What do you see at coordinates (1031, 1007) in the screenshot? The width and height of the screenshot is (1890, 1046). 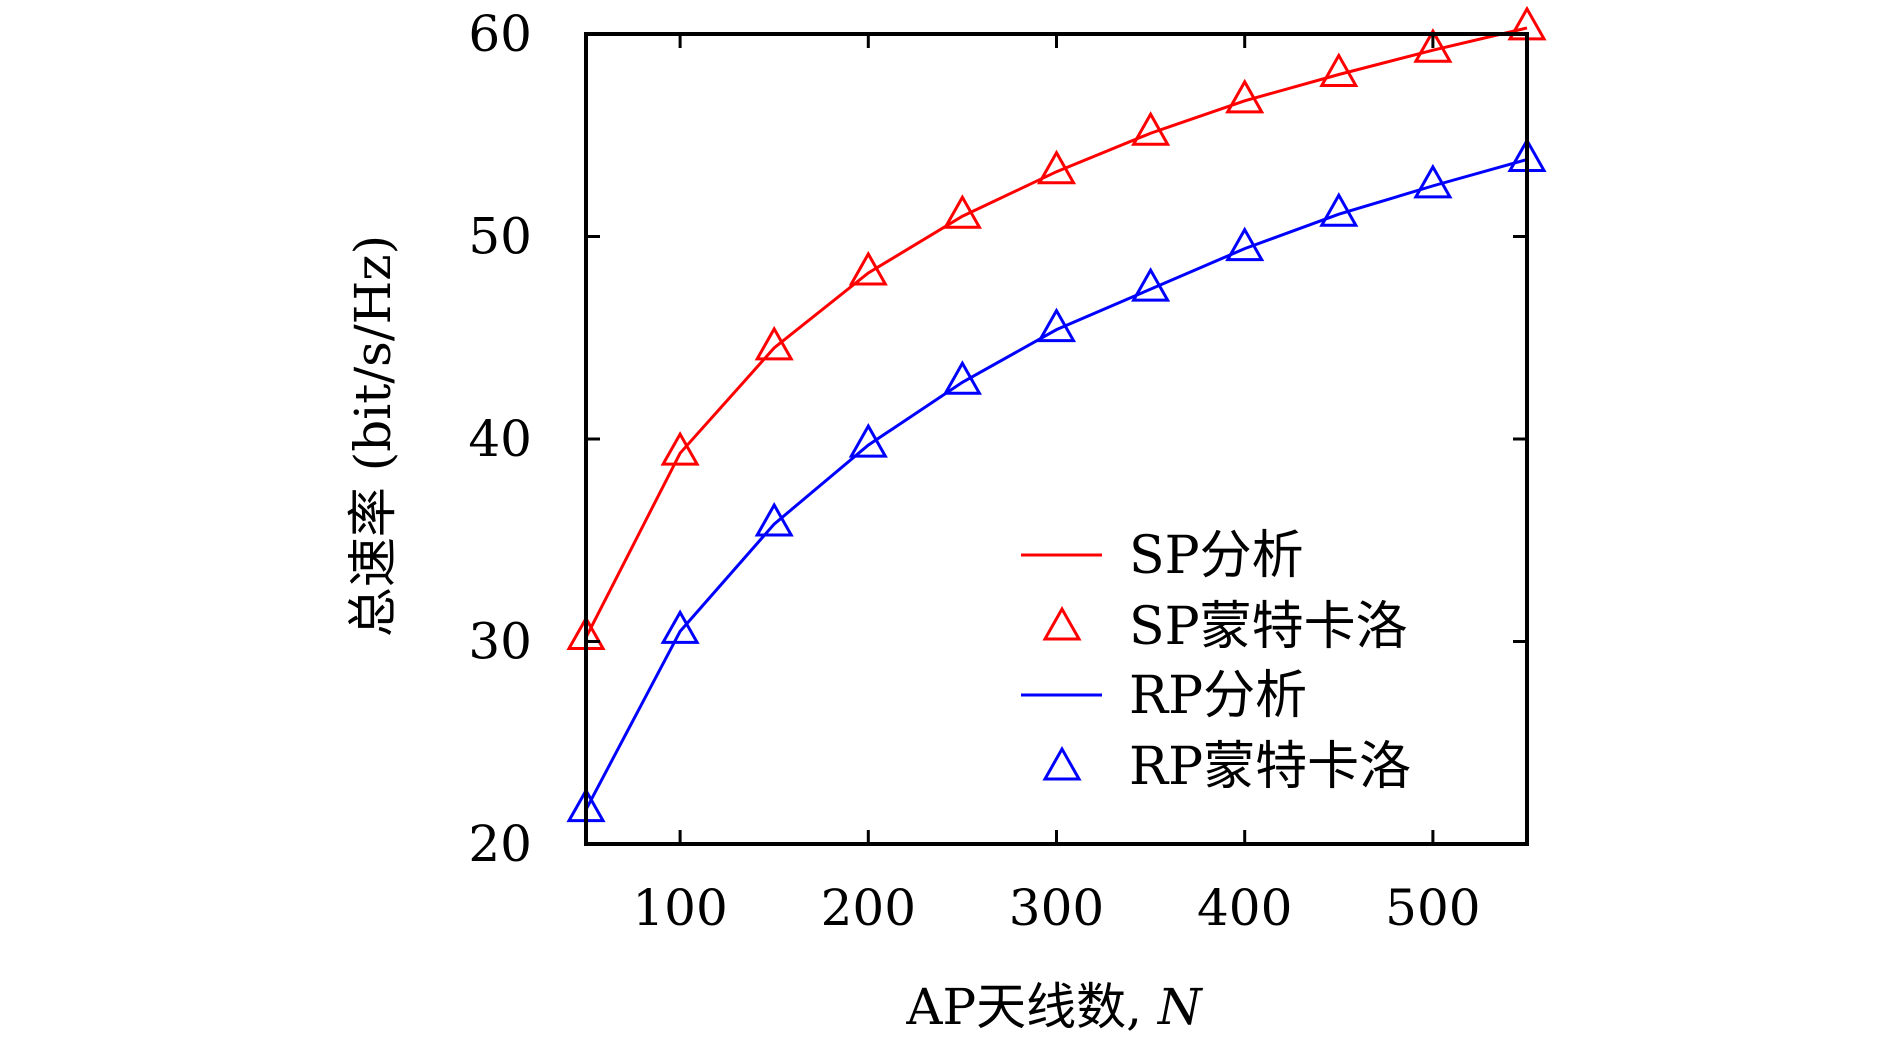 I see `x-axis-label-prefix: AP天线数,` at bounding box center [1031, 1007].